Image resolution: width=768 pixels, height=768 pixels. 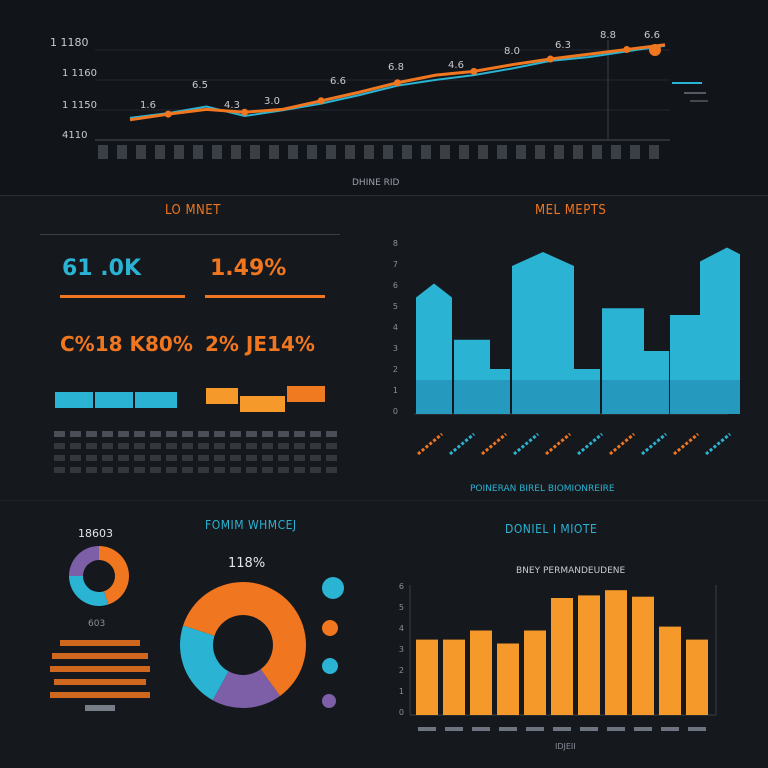 I want to click on mid-ytick-label: 6, so click(x=395, y=285).